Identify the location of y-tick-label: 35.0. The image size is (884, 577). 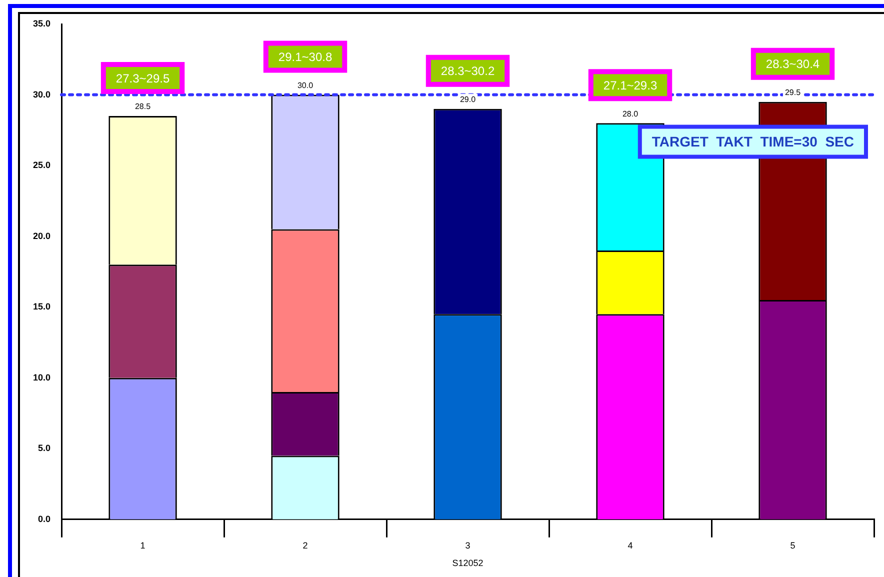
(41, 23).